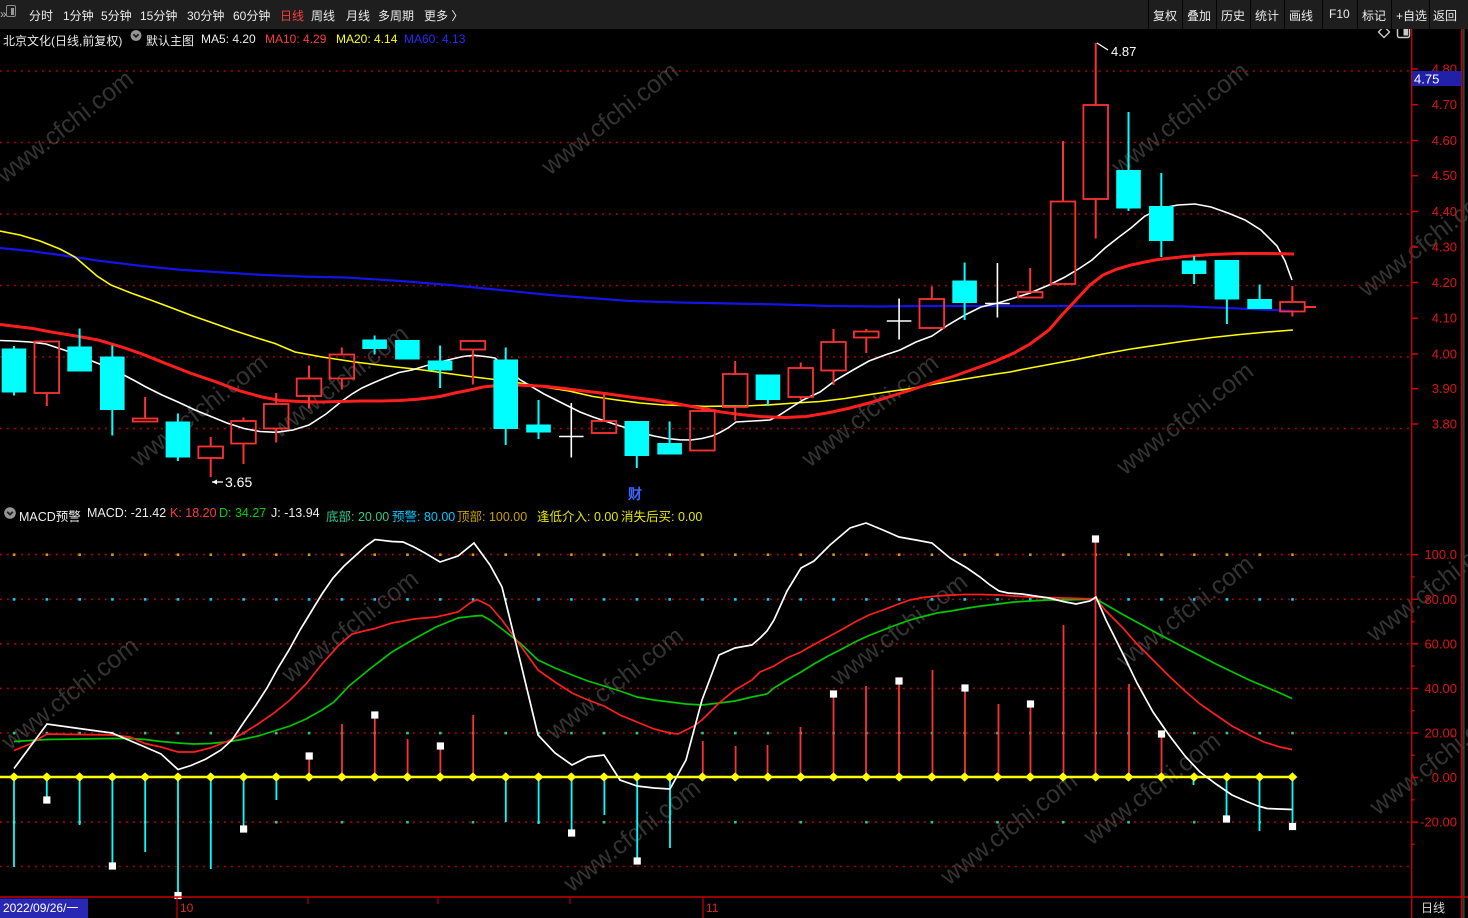  Describe the element at coordinates (187, 908) in the screenshot. I see `svg-text: 10` at that location.